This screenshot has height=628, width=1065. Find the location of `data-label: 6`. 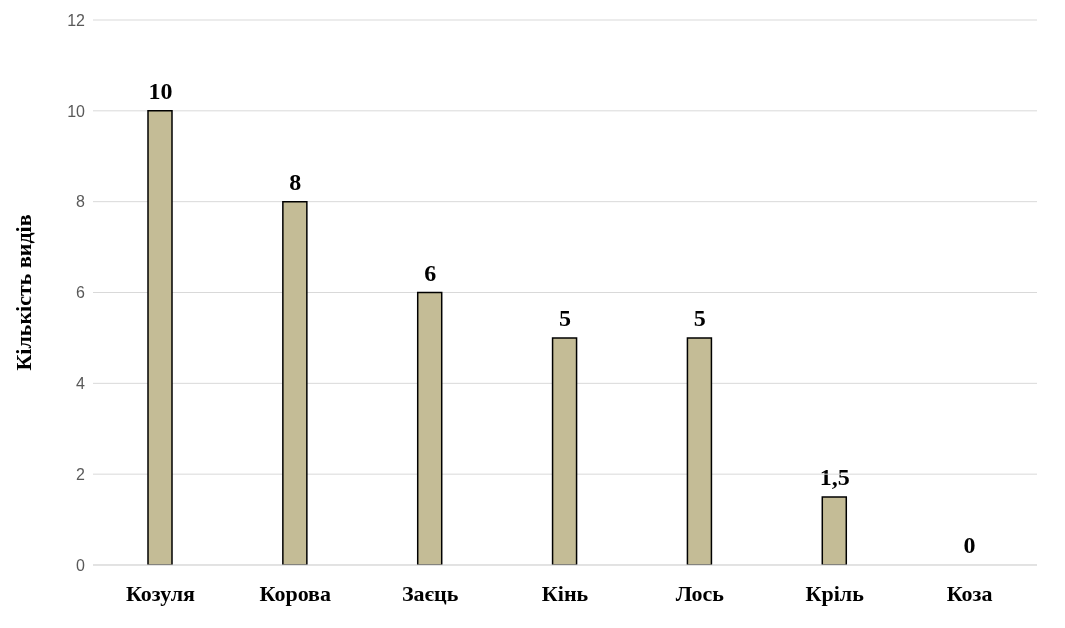

data-label: 6 is located at coordinates (430, 272).